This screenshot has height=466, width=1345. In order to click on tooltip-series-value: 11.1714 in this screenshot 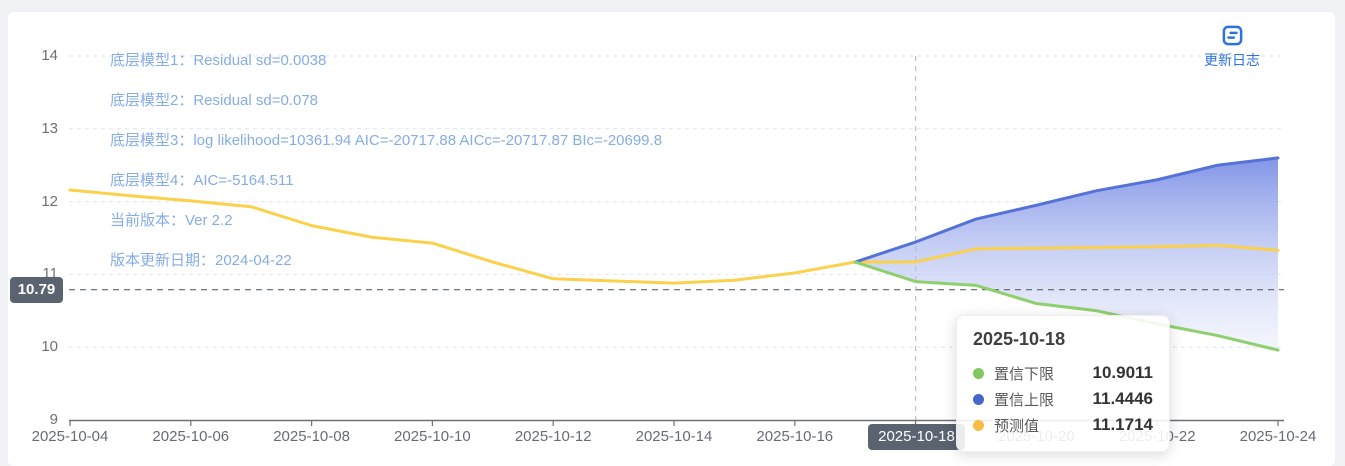, I will do `click(1122, 424)`.